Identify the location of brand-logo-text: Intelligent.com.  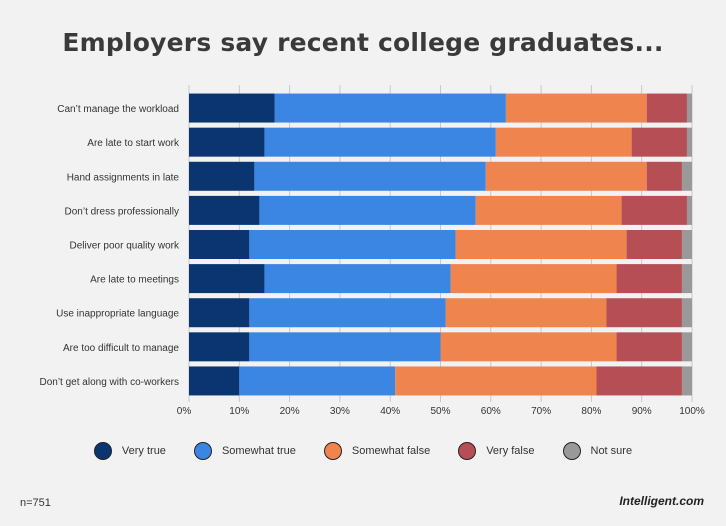
(661, 501).